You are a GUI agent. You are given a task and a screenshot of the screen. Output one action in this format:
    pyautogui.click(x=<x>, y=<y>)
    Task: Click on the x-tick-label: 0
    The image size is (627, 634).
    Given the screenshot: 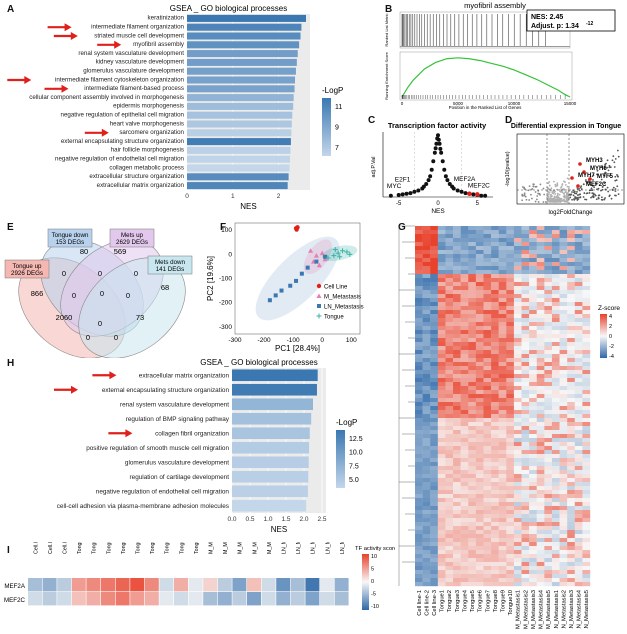 What is the action you would take?
    pyautogui.click(x=187, y=196)
    